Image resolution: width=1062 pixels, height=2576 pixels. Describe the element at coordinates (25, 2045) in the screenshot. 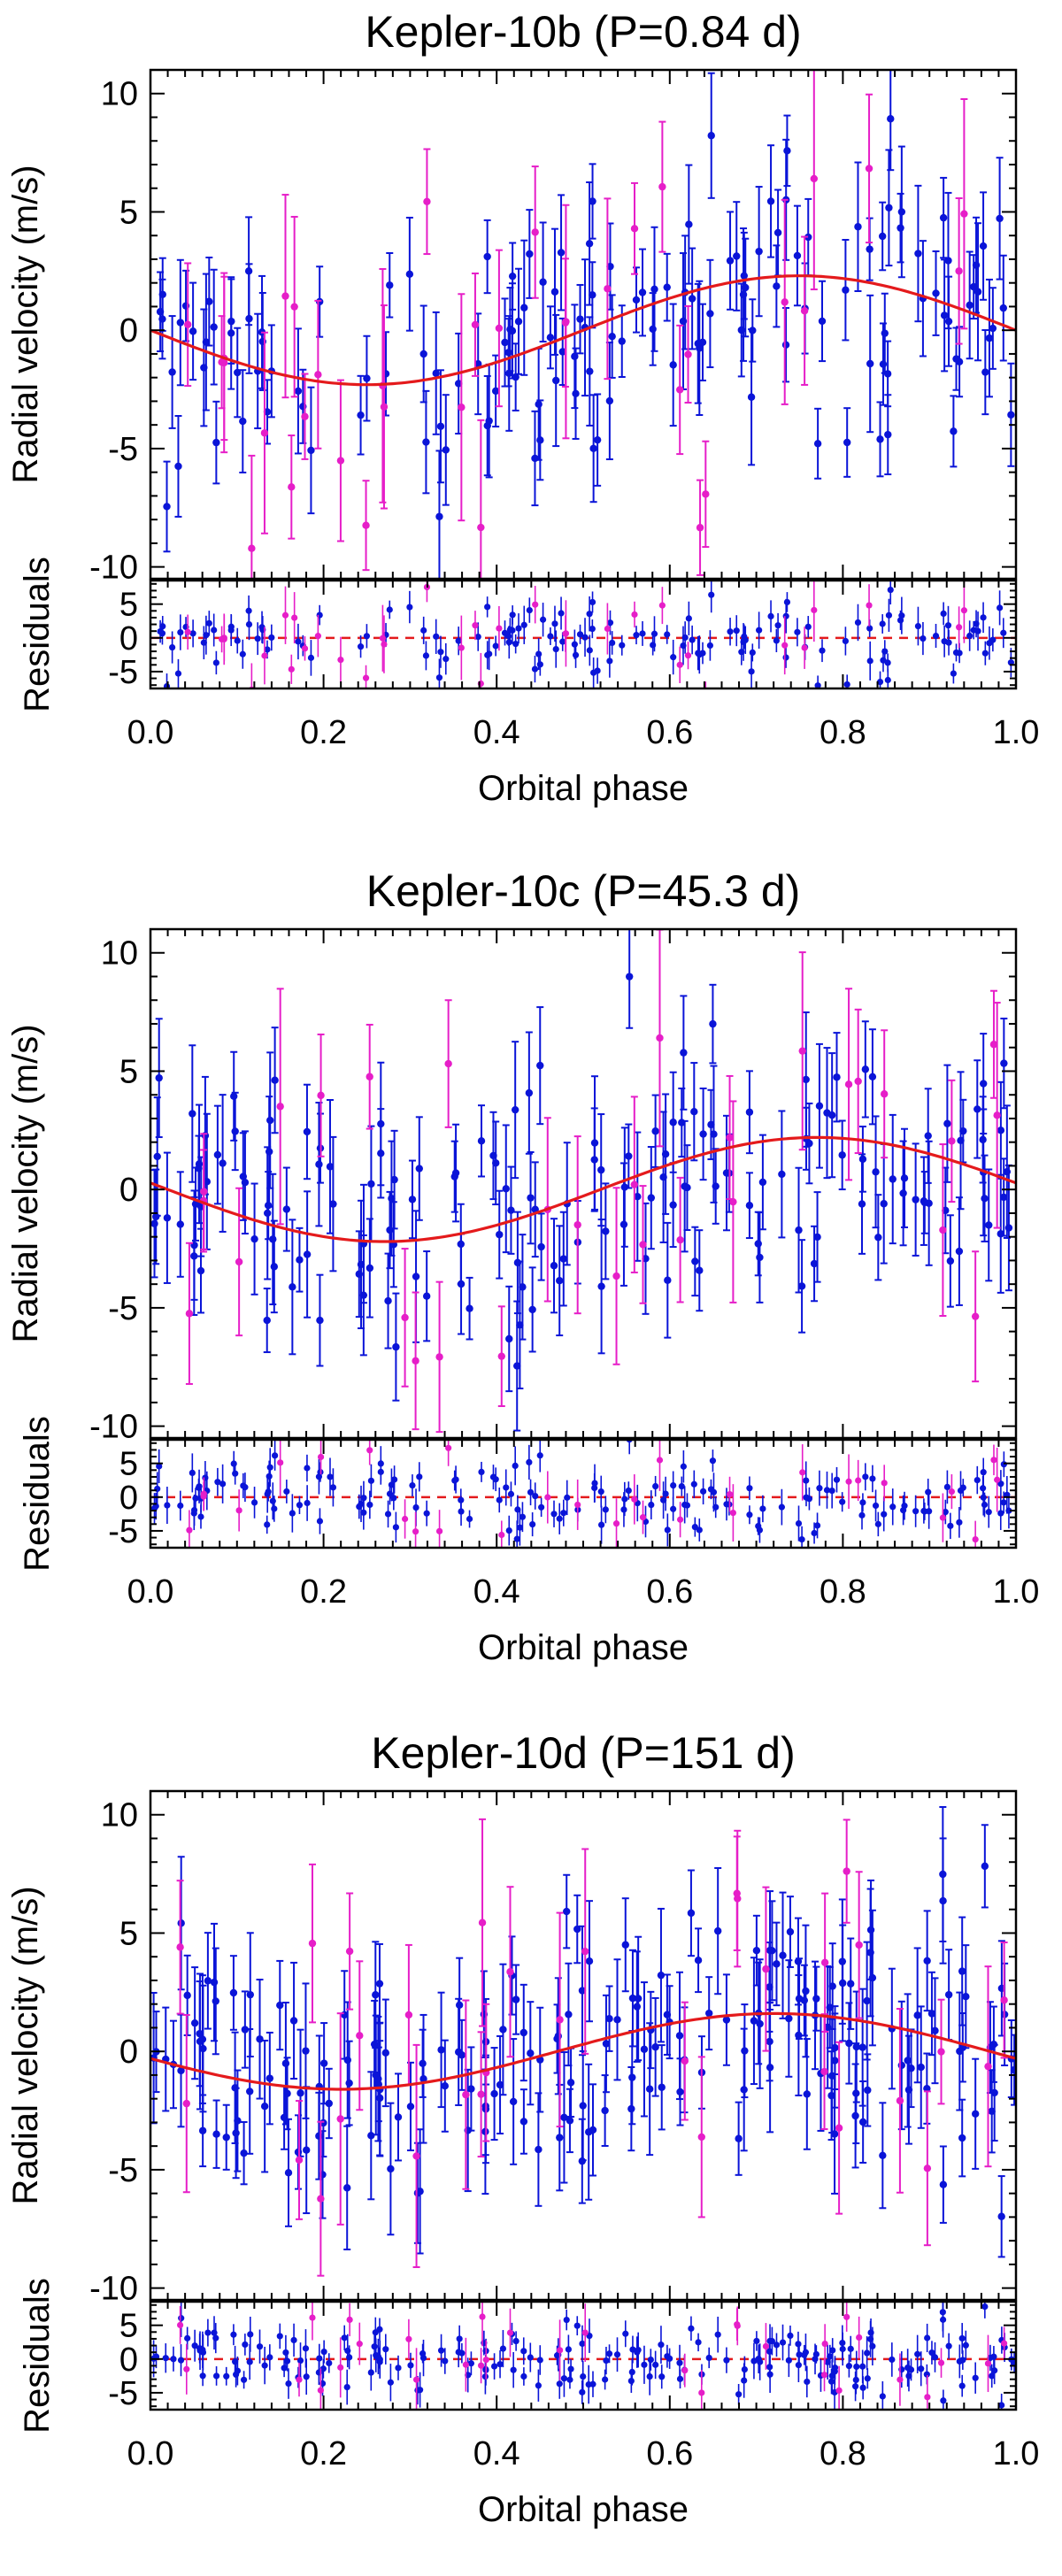

I see `y-axis-label: Radial velocity (m/s)` at that location.